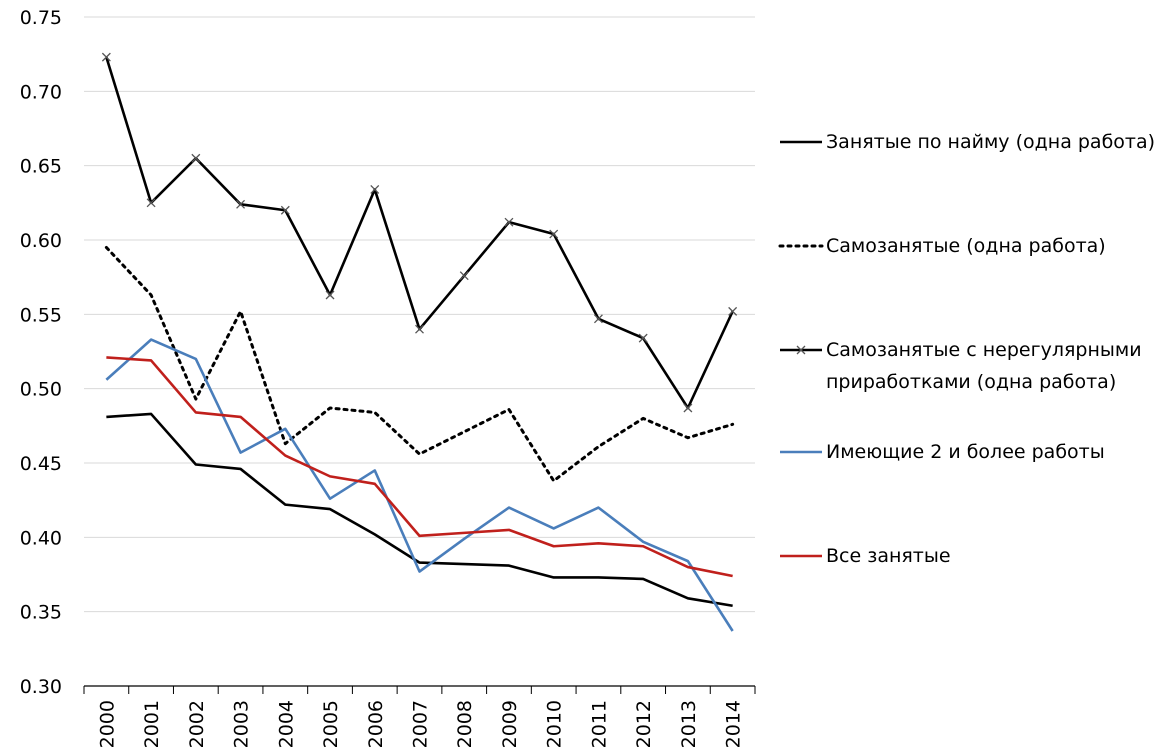 The height and width of the screenshot is (752, 1166). Describe the element at coordinates (41, 315) in the screenshot. I see `y-tick-label: 0.55` at that location.